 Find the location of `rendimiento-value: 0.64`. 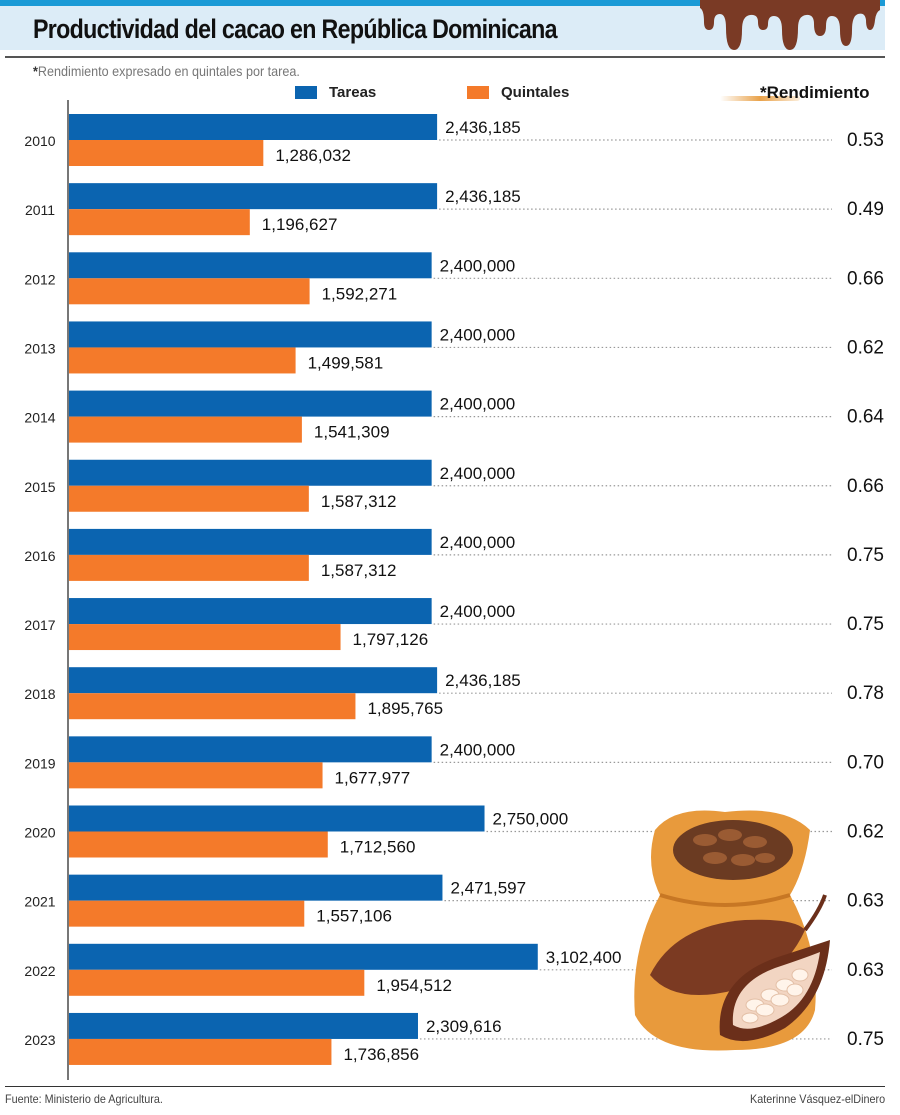

rendimiento-value: 0.64 is located at coordinates (865, 417).